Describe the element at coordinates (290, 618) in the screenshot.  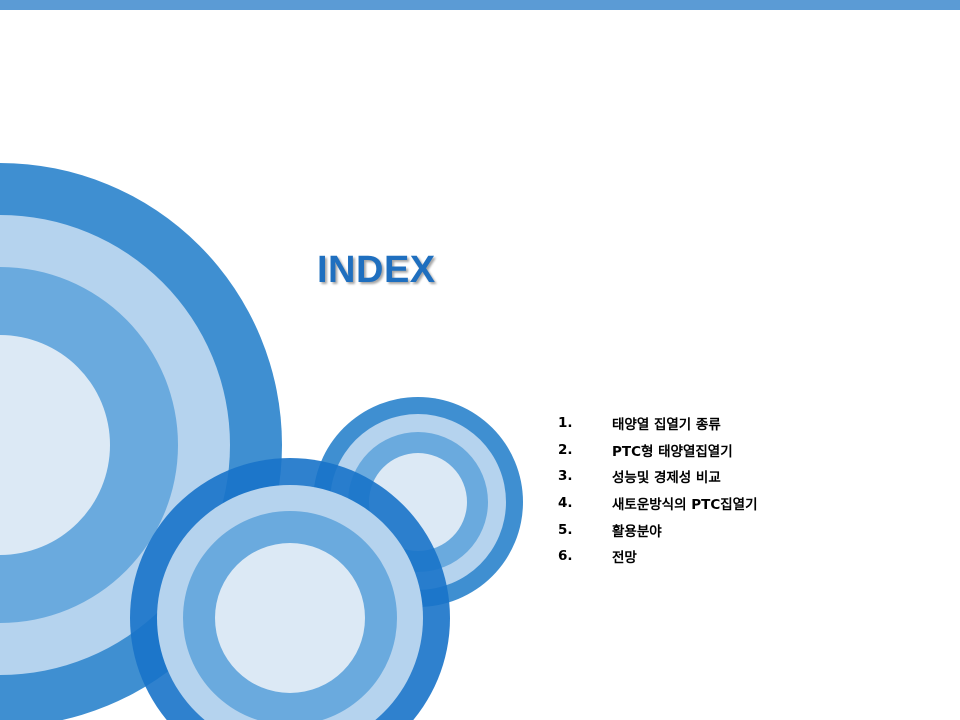
I see `bottom-ring-center` at that location.